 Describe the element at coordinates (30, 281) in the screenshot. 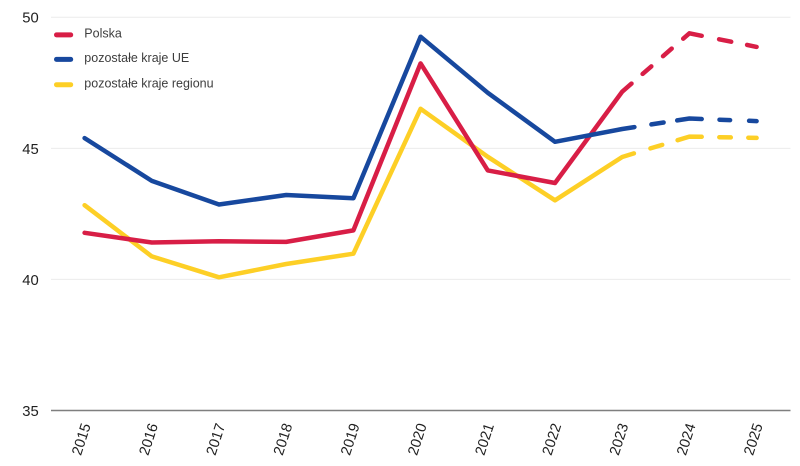

I see `svg-text: 40` at that location.